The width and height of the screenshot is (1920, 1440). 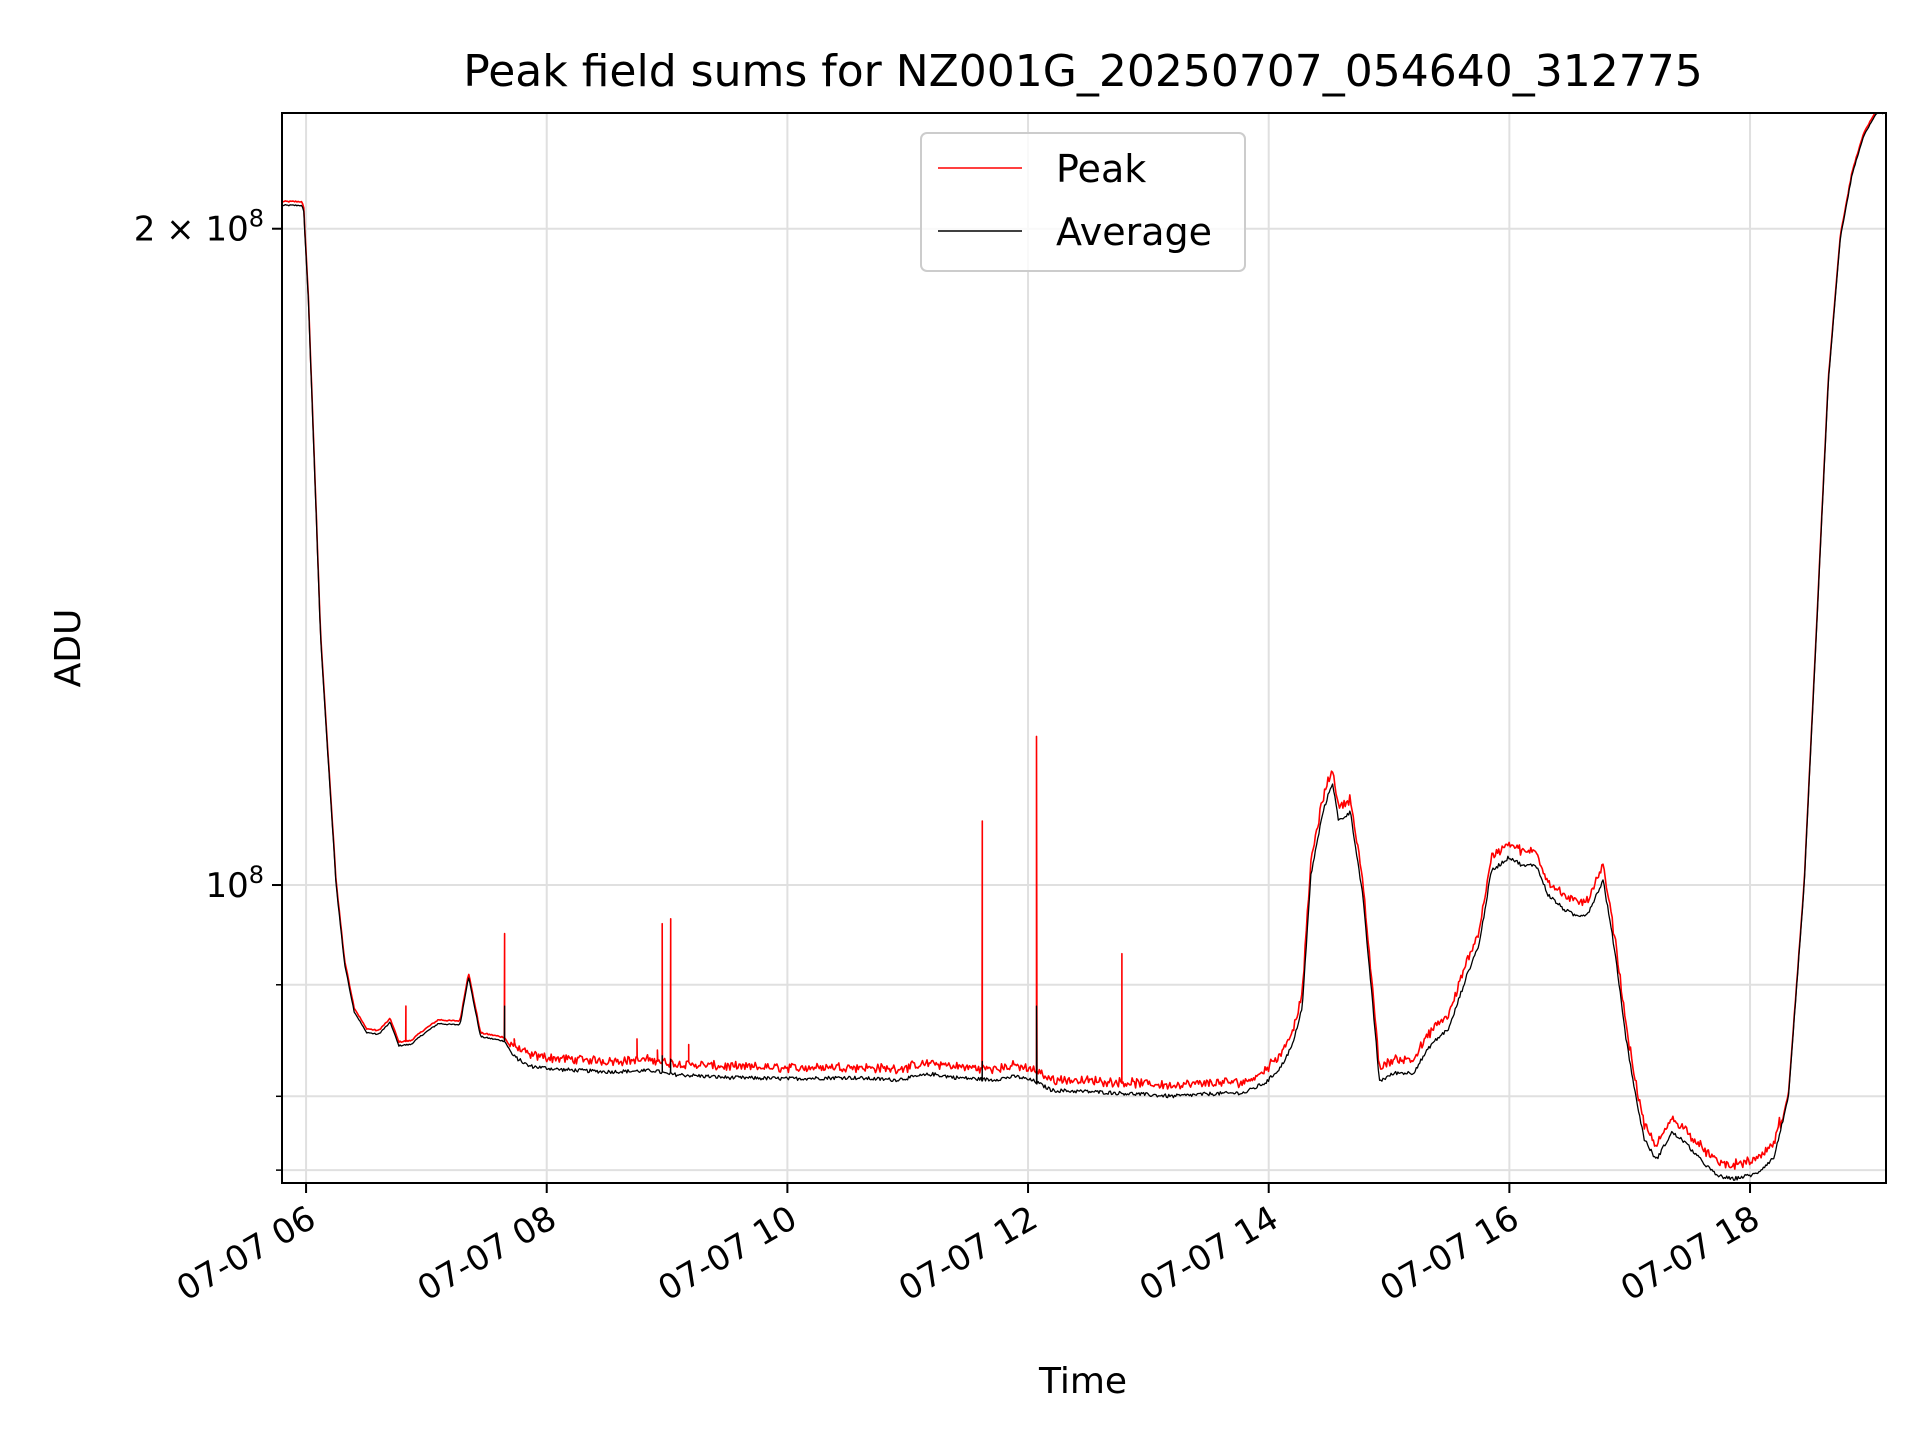 What do you see at coordinates (1083, 202) in the screenshot?
I see `legend: Peak Average` at bounding box center [1083, 202].